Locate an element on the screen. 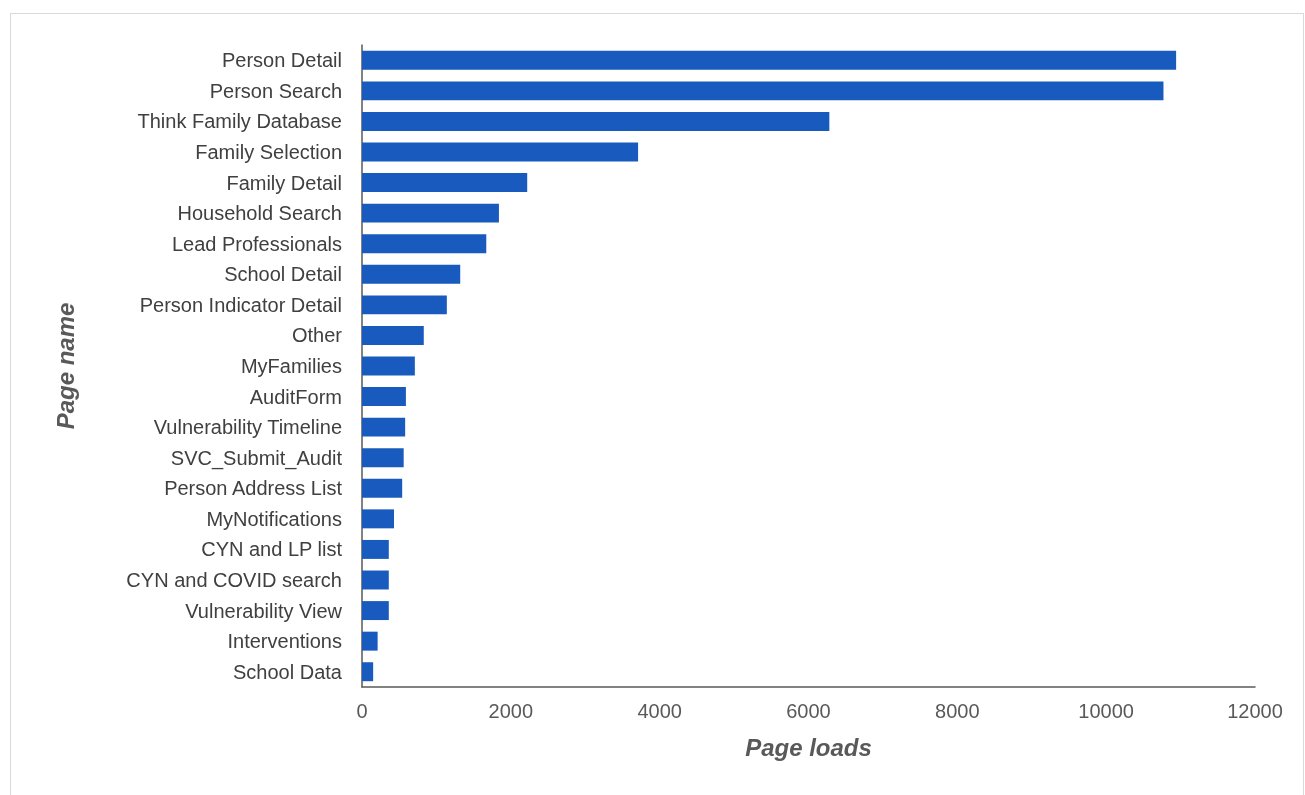 This screenshot has width=1305, height=795. x-tick-label: 0 is located at coordinates (362, 711).